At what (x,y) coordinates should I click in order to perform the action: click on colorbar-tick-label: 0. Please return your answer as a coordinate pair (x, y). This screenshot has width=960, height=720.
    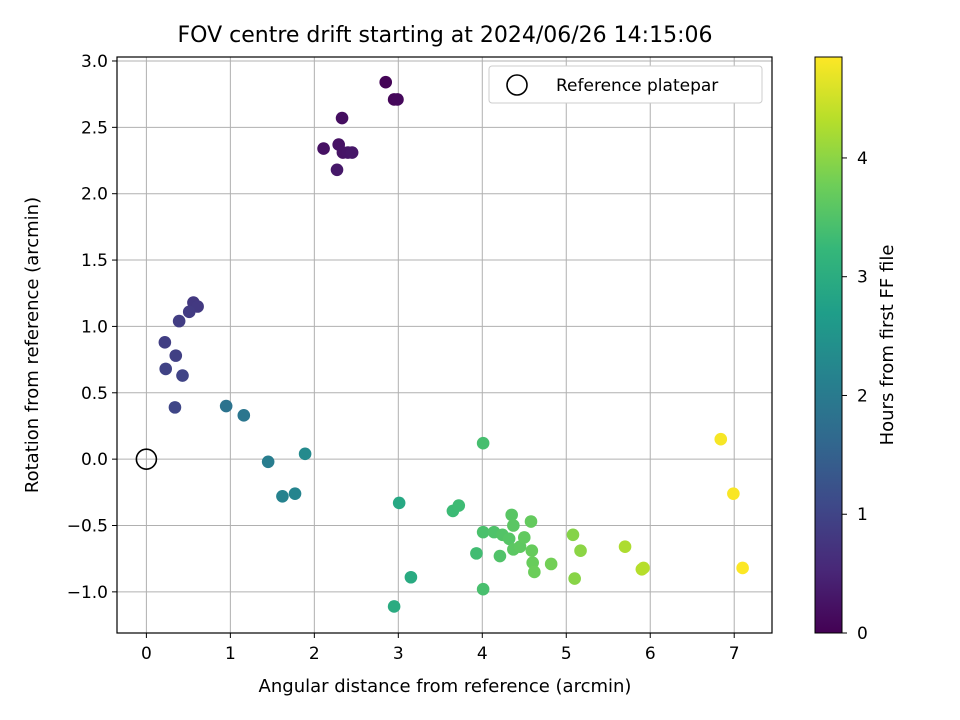
    Looking at the image, I should click on (862, 634).